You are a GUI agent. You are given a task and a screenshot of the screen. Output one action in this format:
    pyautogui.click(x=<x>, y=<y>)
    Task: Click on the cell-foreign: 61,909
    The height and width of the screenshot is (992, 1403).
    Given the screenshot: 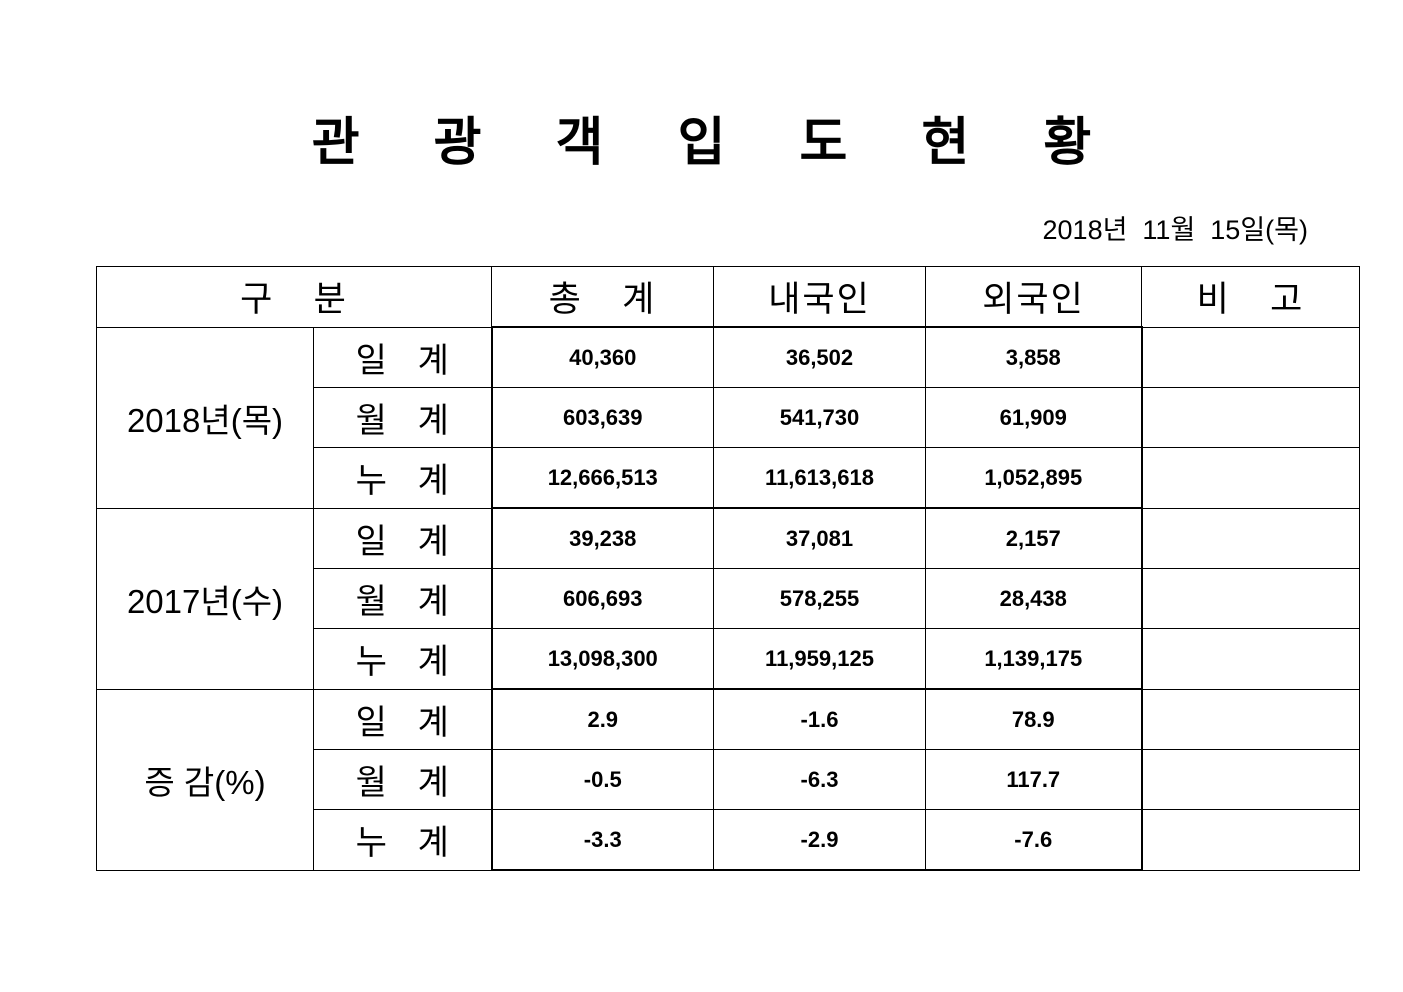 What is the action you would take?
    pyautogui.click(x=1034, y=417)
    